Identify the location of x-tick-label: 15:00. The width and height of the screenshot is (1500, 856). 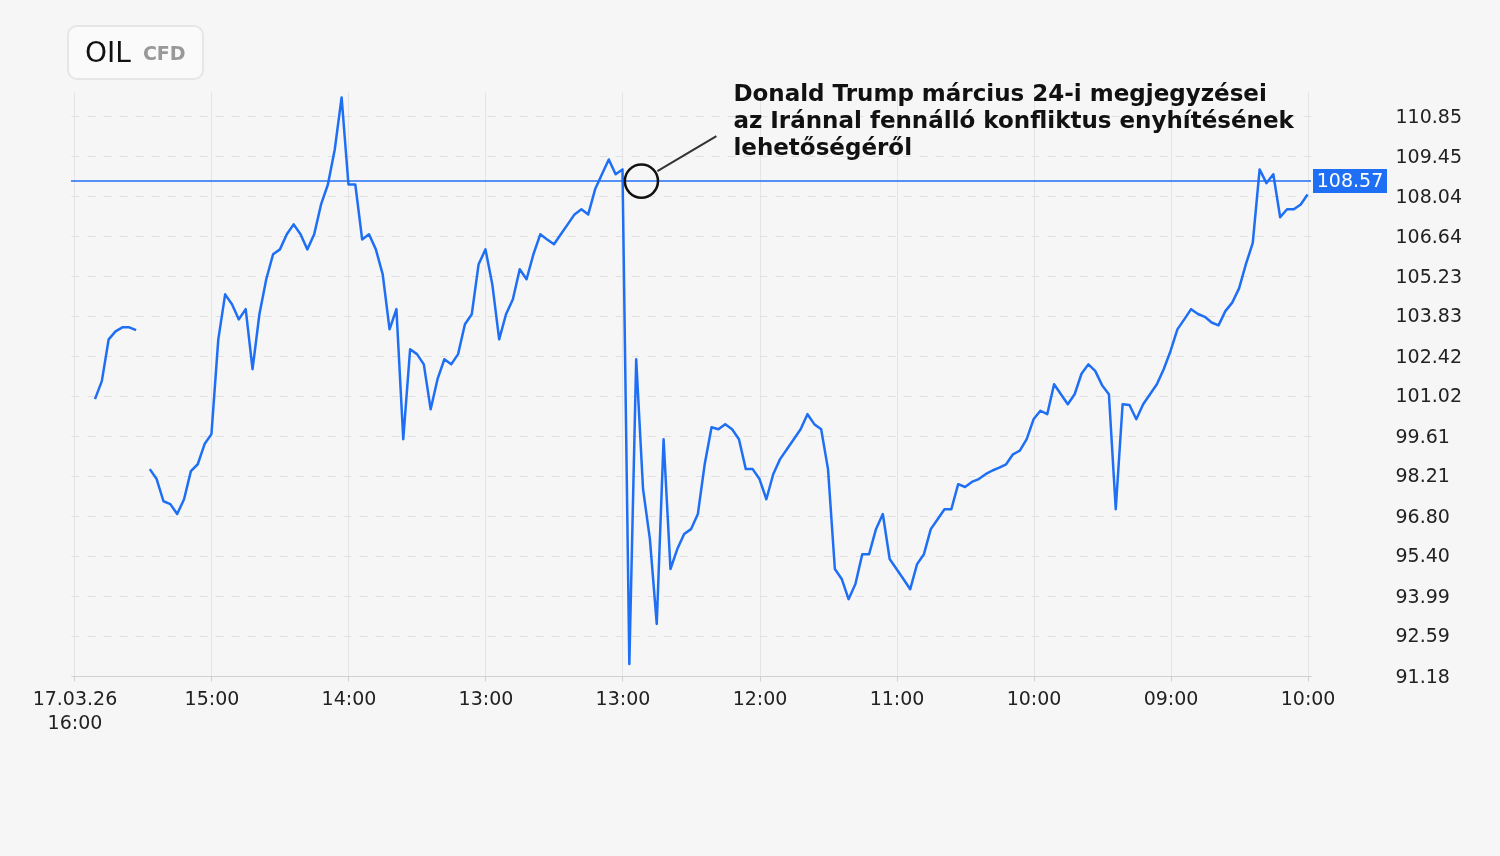
(212, 697).